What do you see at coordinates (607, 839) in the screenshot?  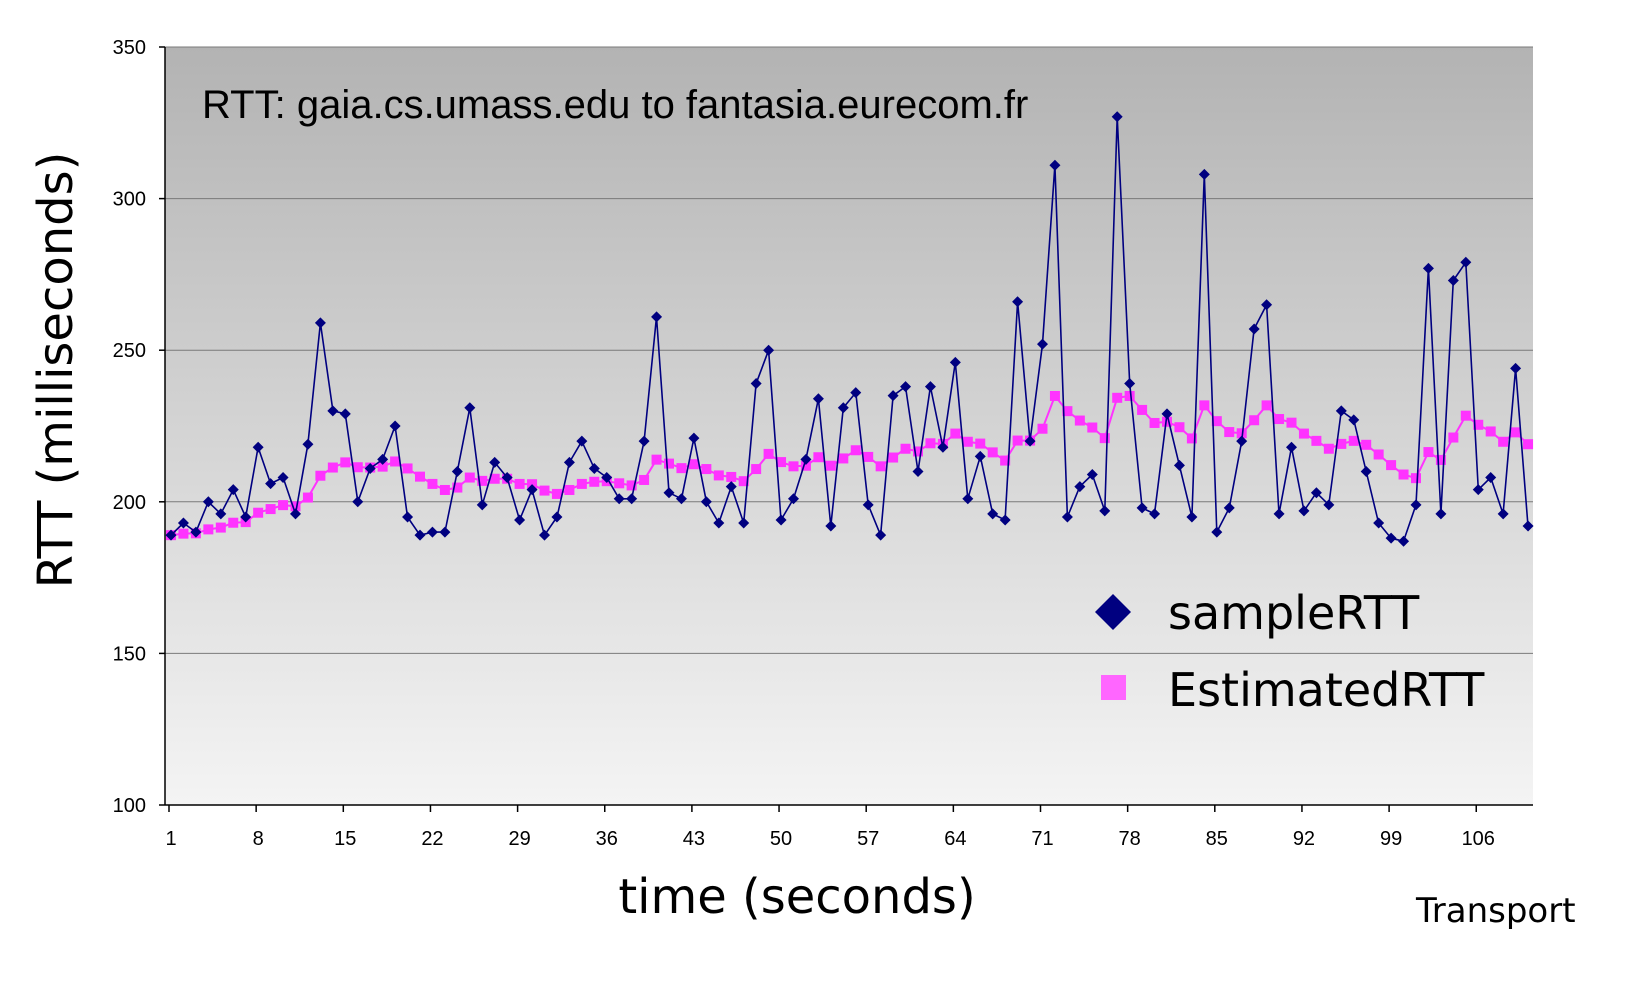 I see `x-tick-label: 36` at bounding box center [607, 839].